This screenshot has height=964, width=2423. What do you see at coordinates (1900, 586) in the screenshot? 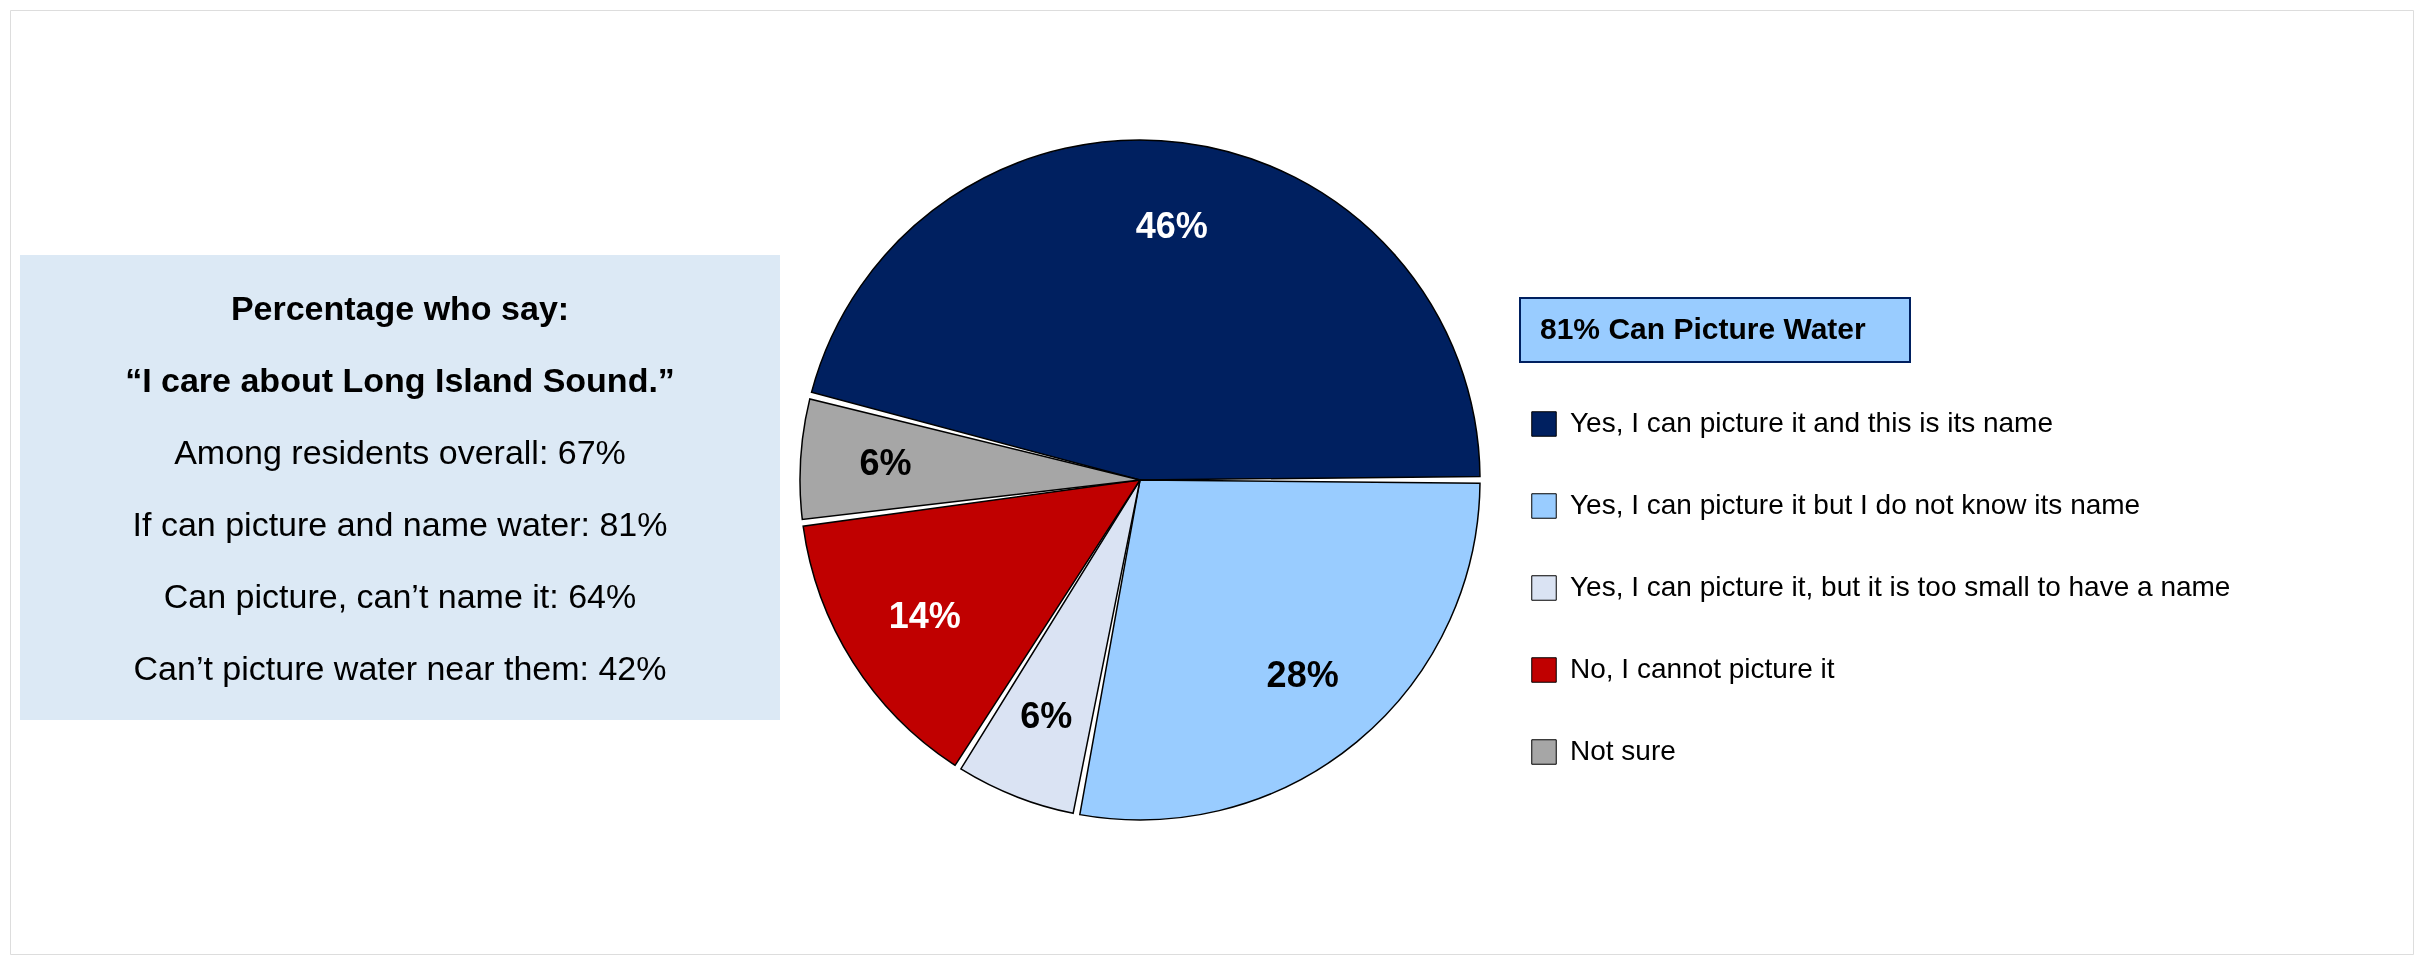
I see `legend-label: Yes, I can picture it, but it is too small to have a name` at bounding box center [1900, 586].